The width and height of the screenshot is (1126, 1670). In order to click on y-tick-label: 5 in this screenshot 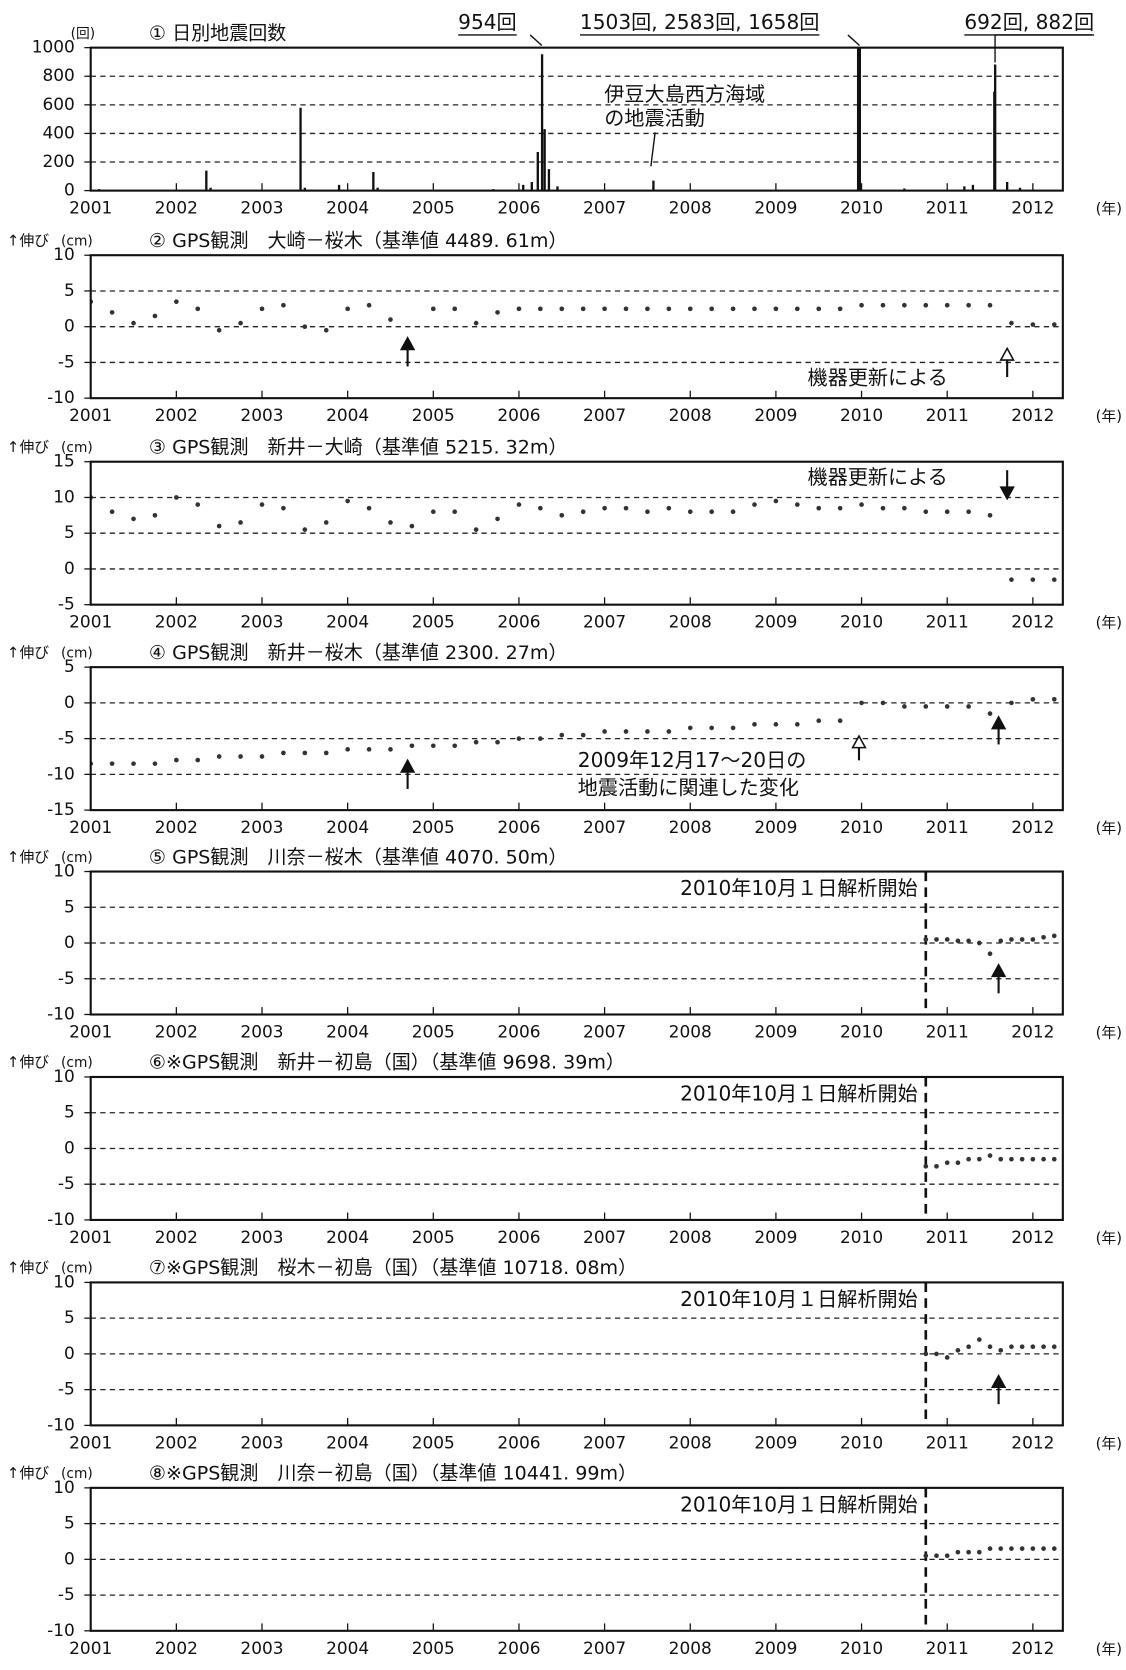, I will do `click(69, 906)`.